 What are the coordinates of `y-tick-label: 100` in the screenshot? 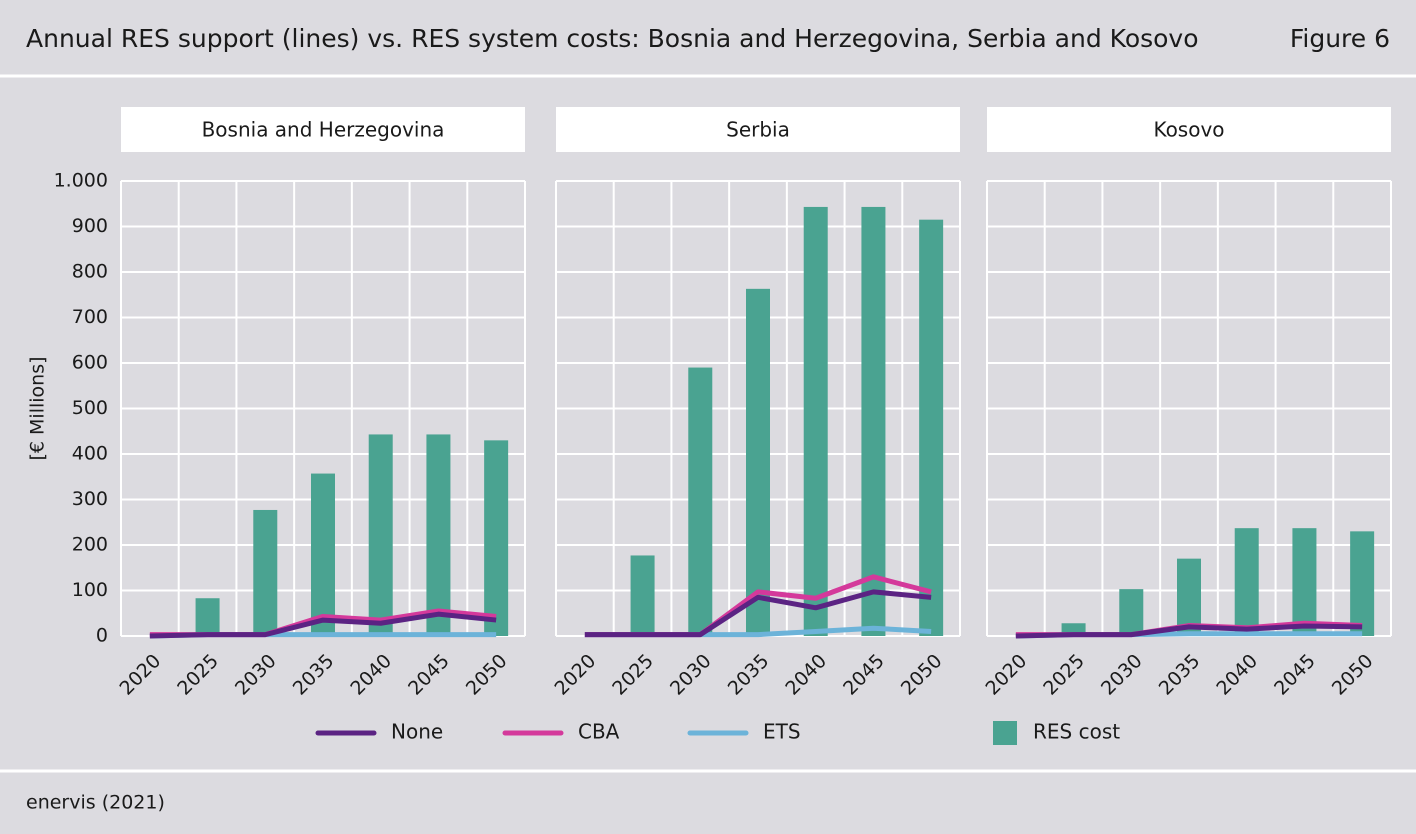 It's located at (90, 590).